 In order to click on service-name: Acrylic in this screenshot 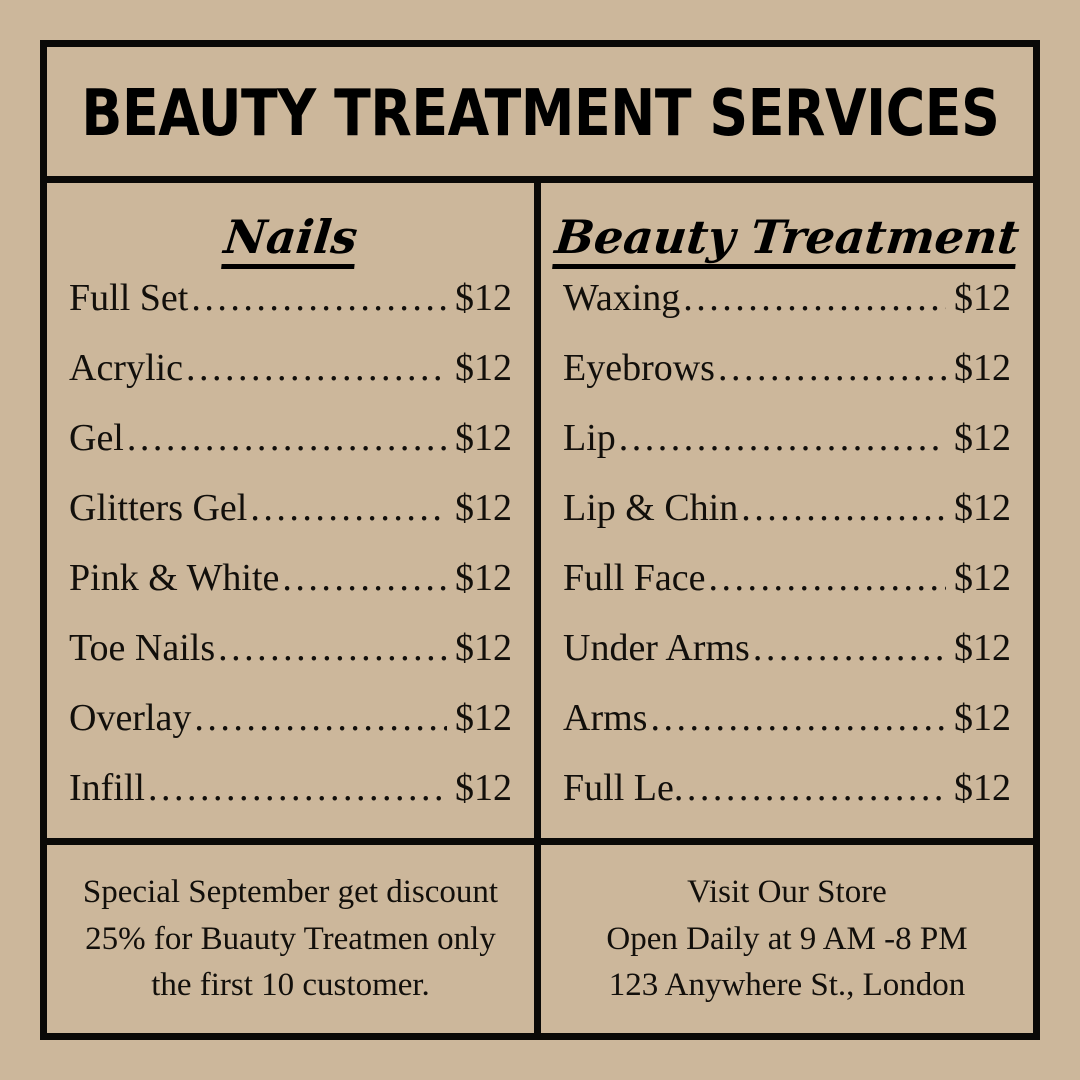, I will do `click(126, 369)`.